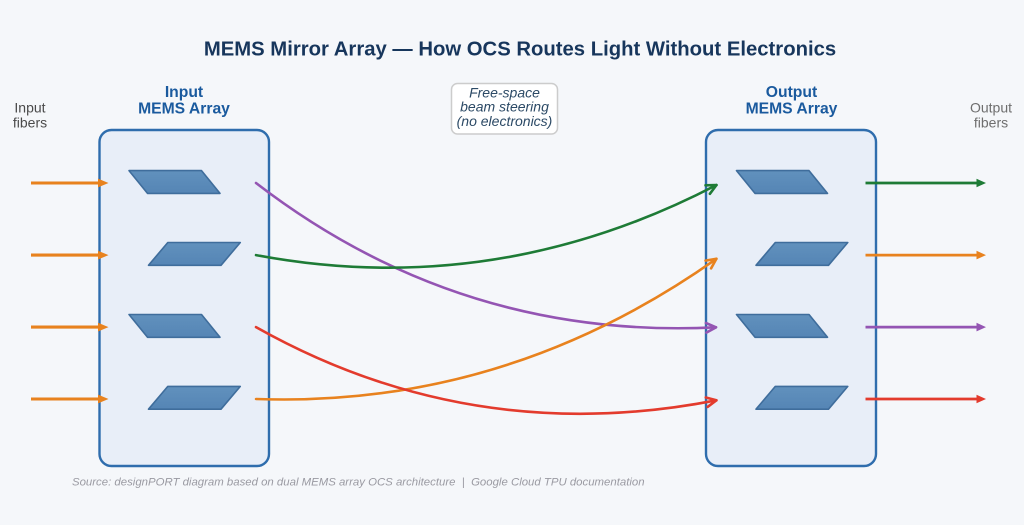 Image resolution: width=1024 pixels, height=525 pixels. I want to click on svg-text: (no electronics), so click(505, 121).